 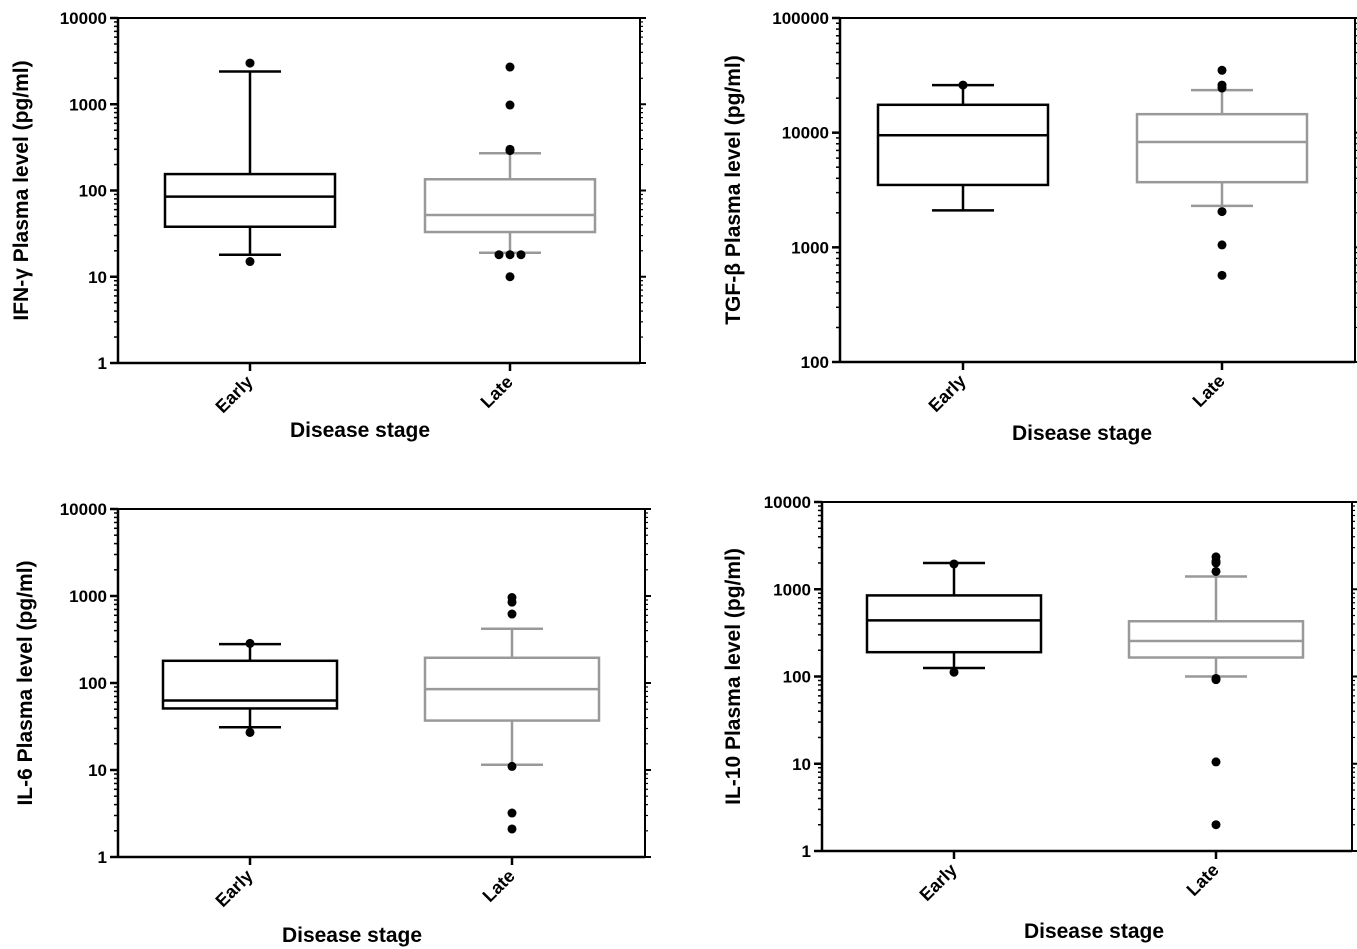 I want to click on y-axis-title: IFN-γ Plasma level (pg/ml), so click(x=21, y=190).